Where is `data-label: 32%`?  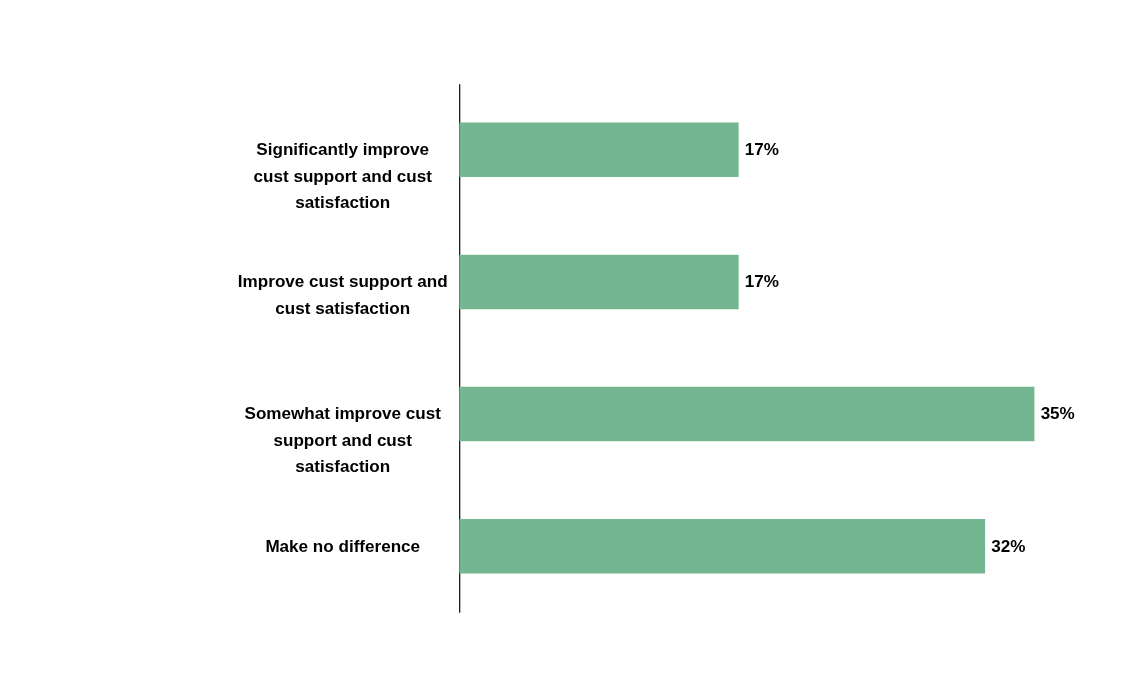
data-label: 32% is located at coordinates (1008, 546).